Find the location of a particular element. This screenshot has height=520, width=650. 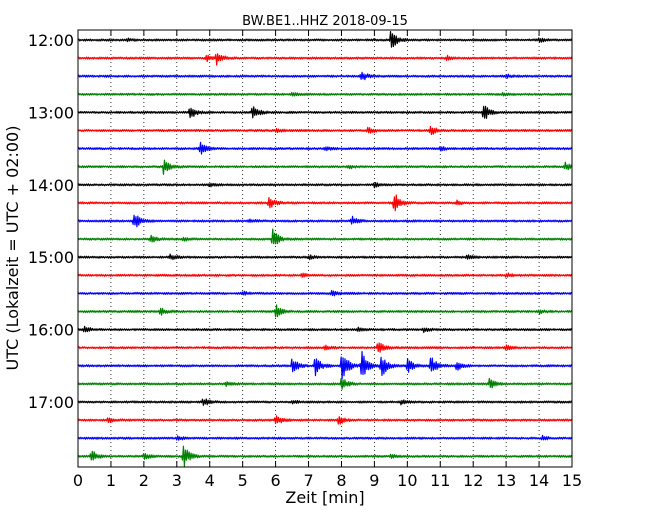

x-tick-label-5: 5 is located at coordinates (243, 480).